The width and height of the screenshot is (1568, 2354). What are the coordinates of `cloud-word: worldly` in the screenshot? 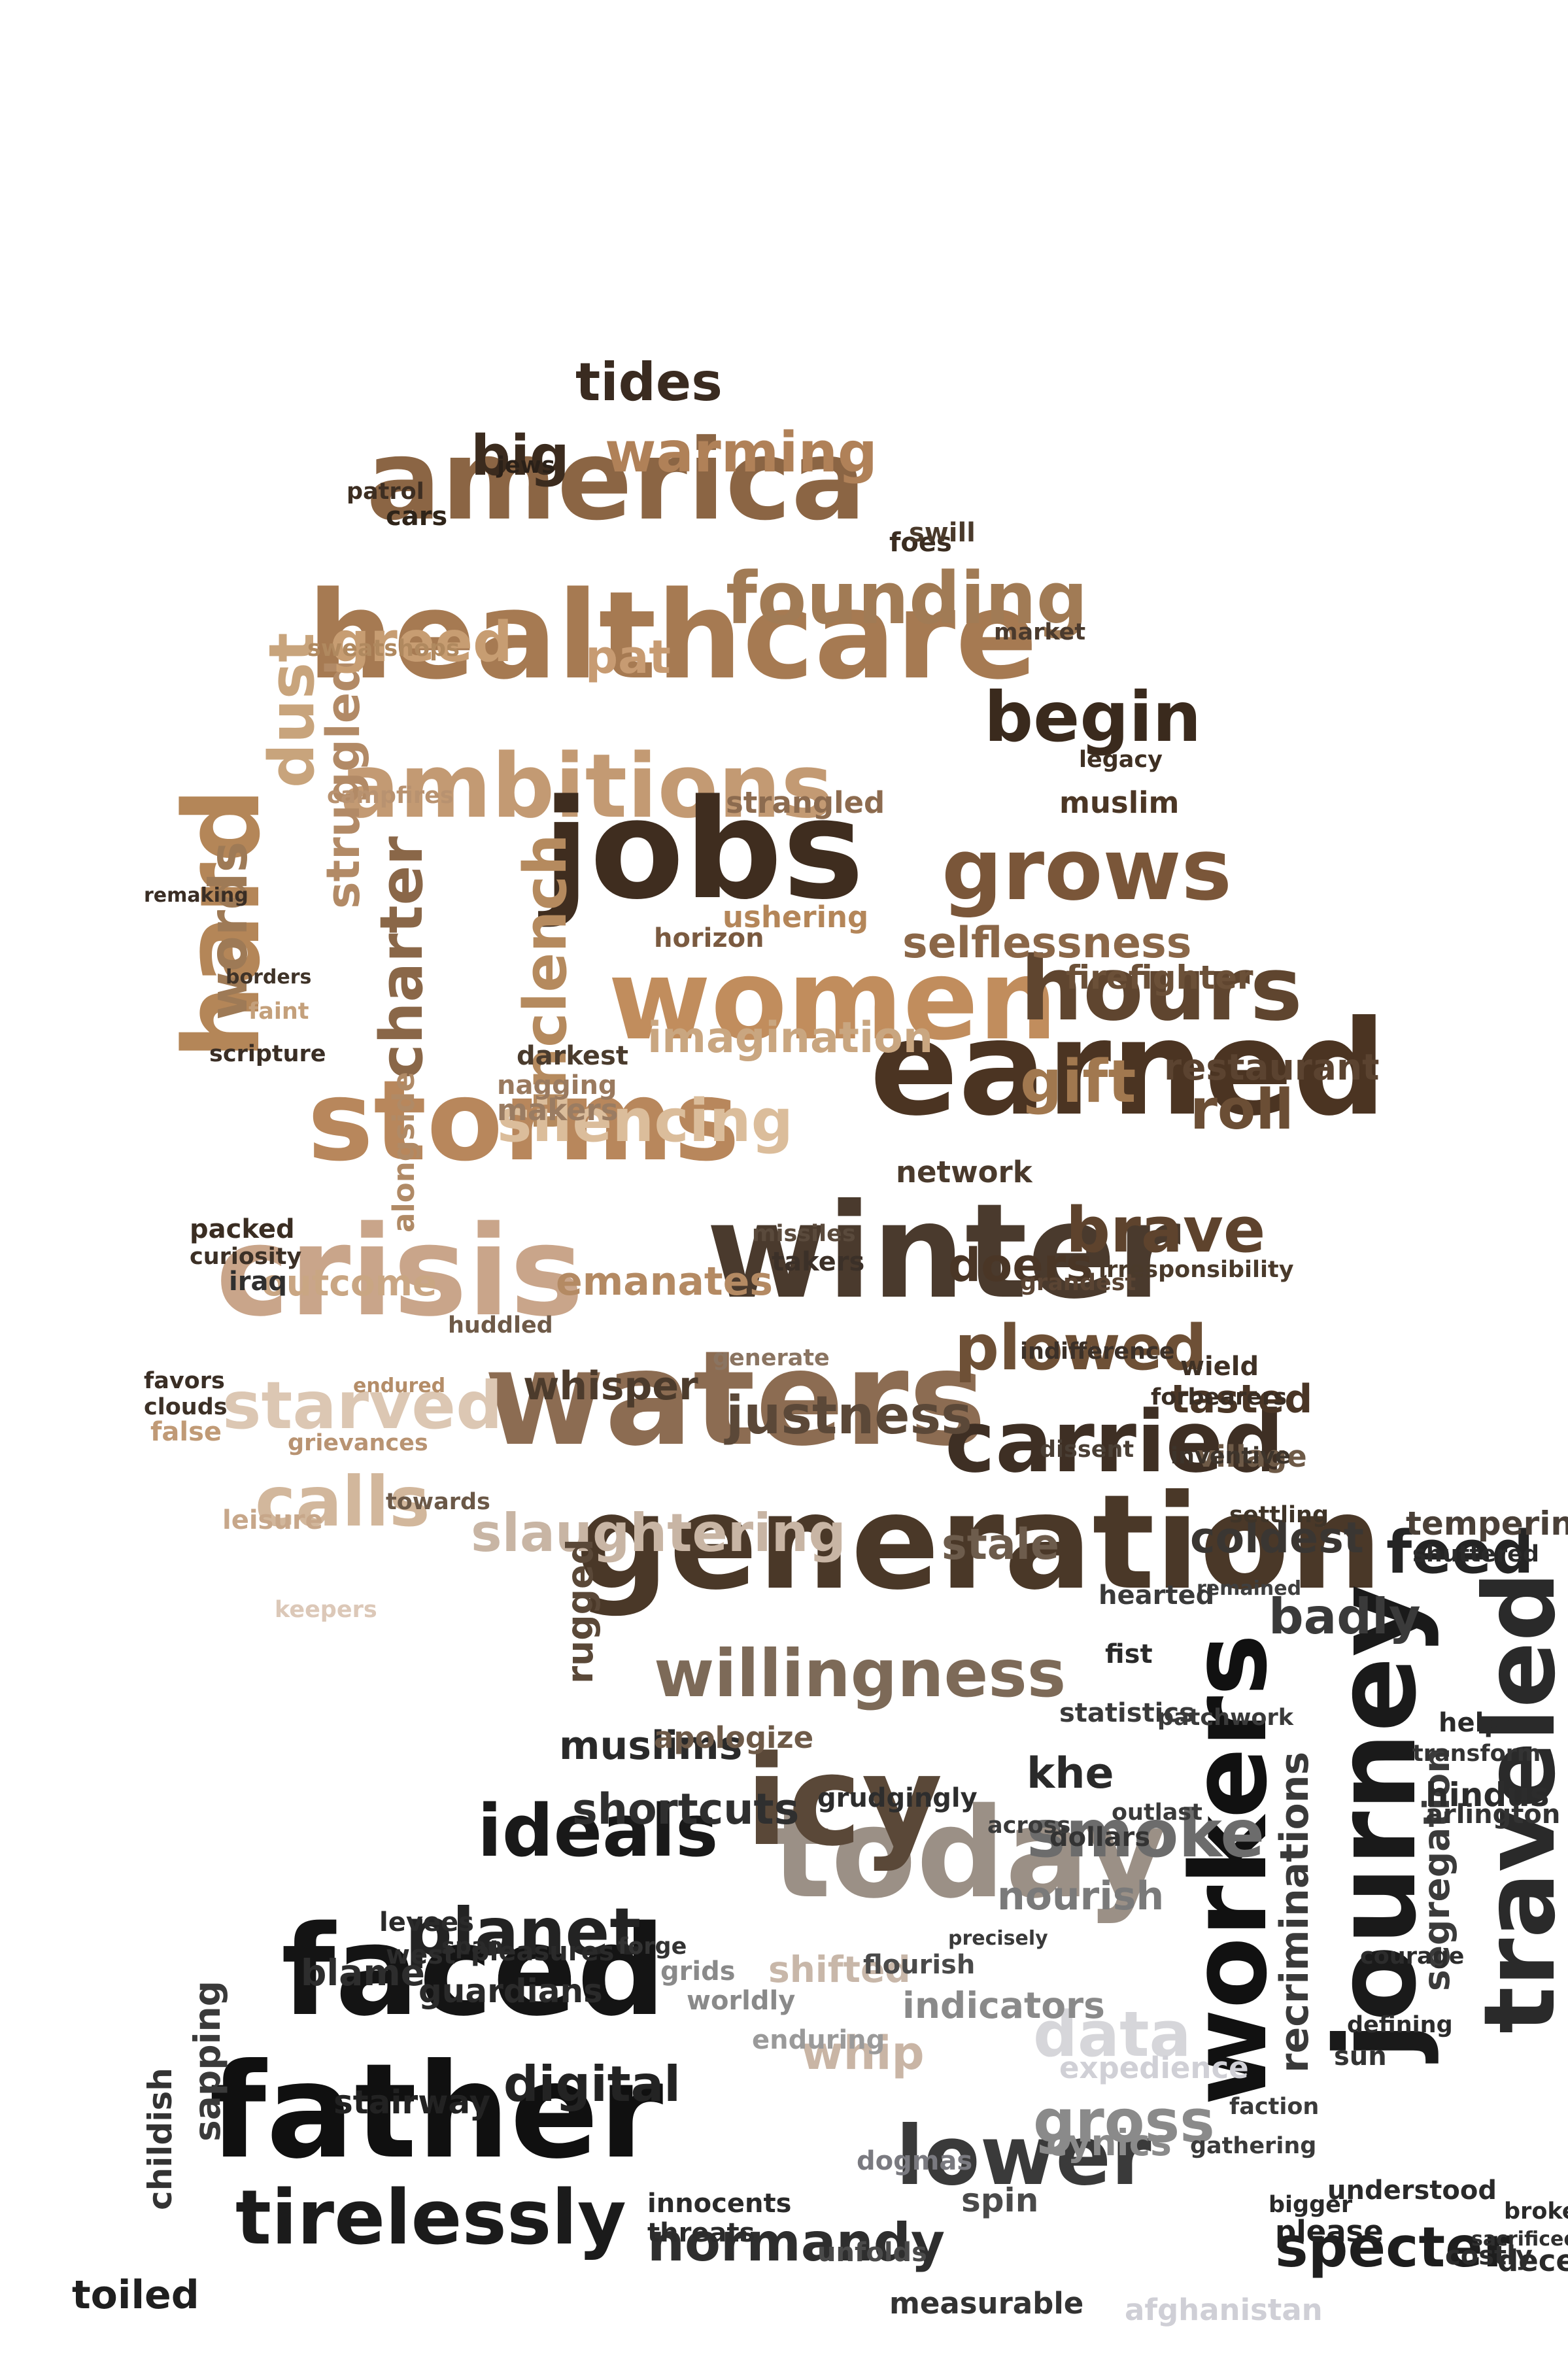 It's located at (741, 2001).